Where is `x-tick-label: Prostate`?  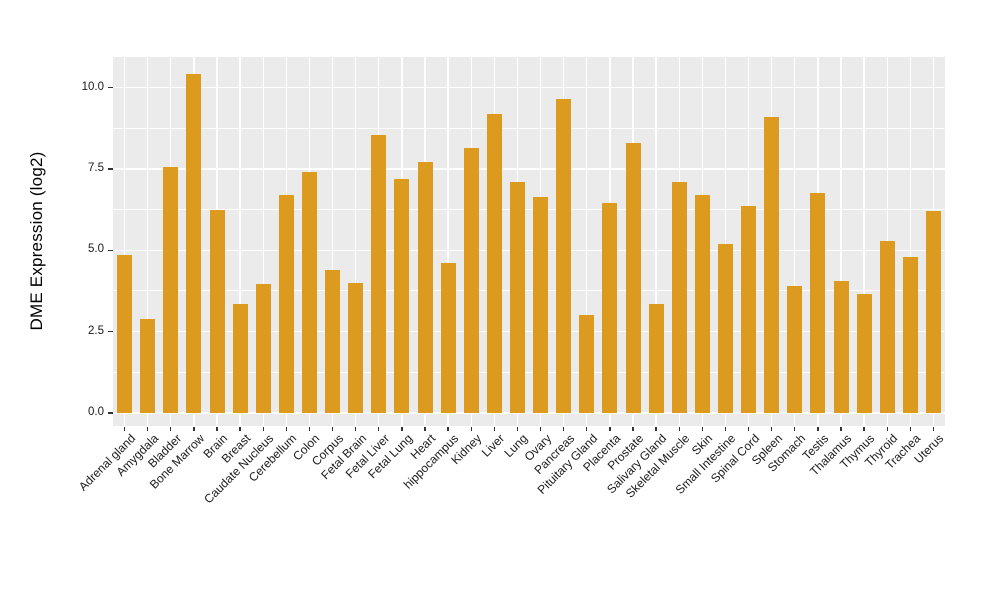 x-tick-label: Prostate is located at coordinates (625, 452).